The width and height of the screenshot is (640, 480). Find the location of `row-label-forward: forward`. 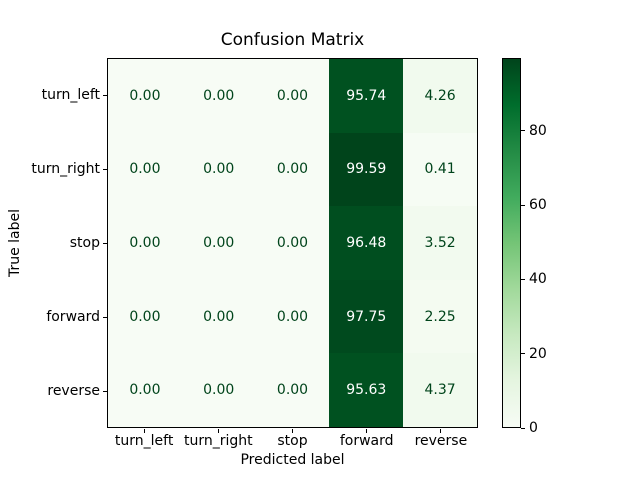

row-label-forward: forward is located at coordinates (73, 317).